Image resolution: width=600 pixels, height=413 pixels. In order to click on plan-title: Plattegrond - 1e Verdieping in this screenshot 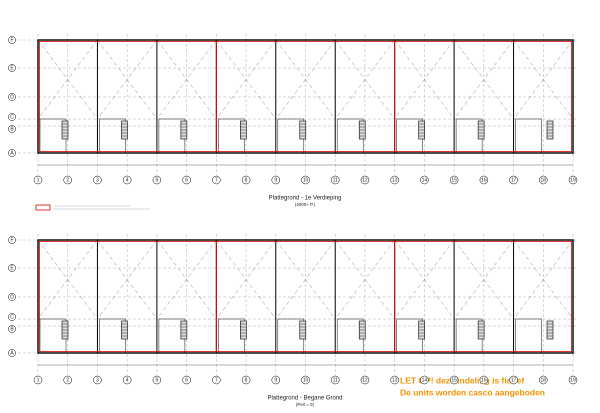, I will do `click(305, 199)`.